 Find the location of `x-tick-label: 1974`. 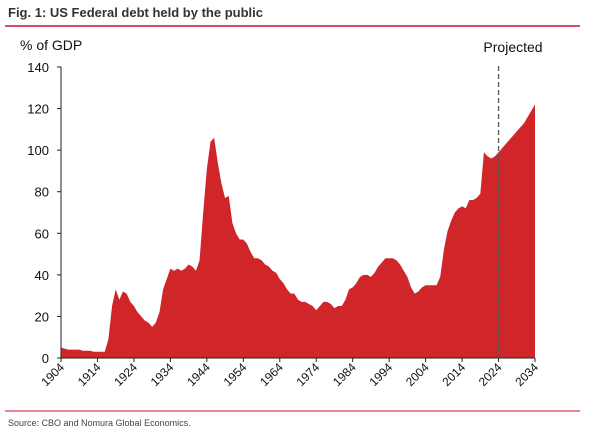

x-tick-label: 1974 is located at coordinates (308, 374).